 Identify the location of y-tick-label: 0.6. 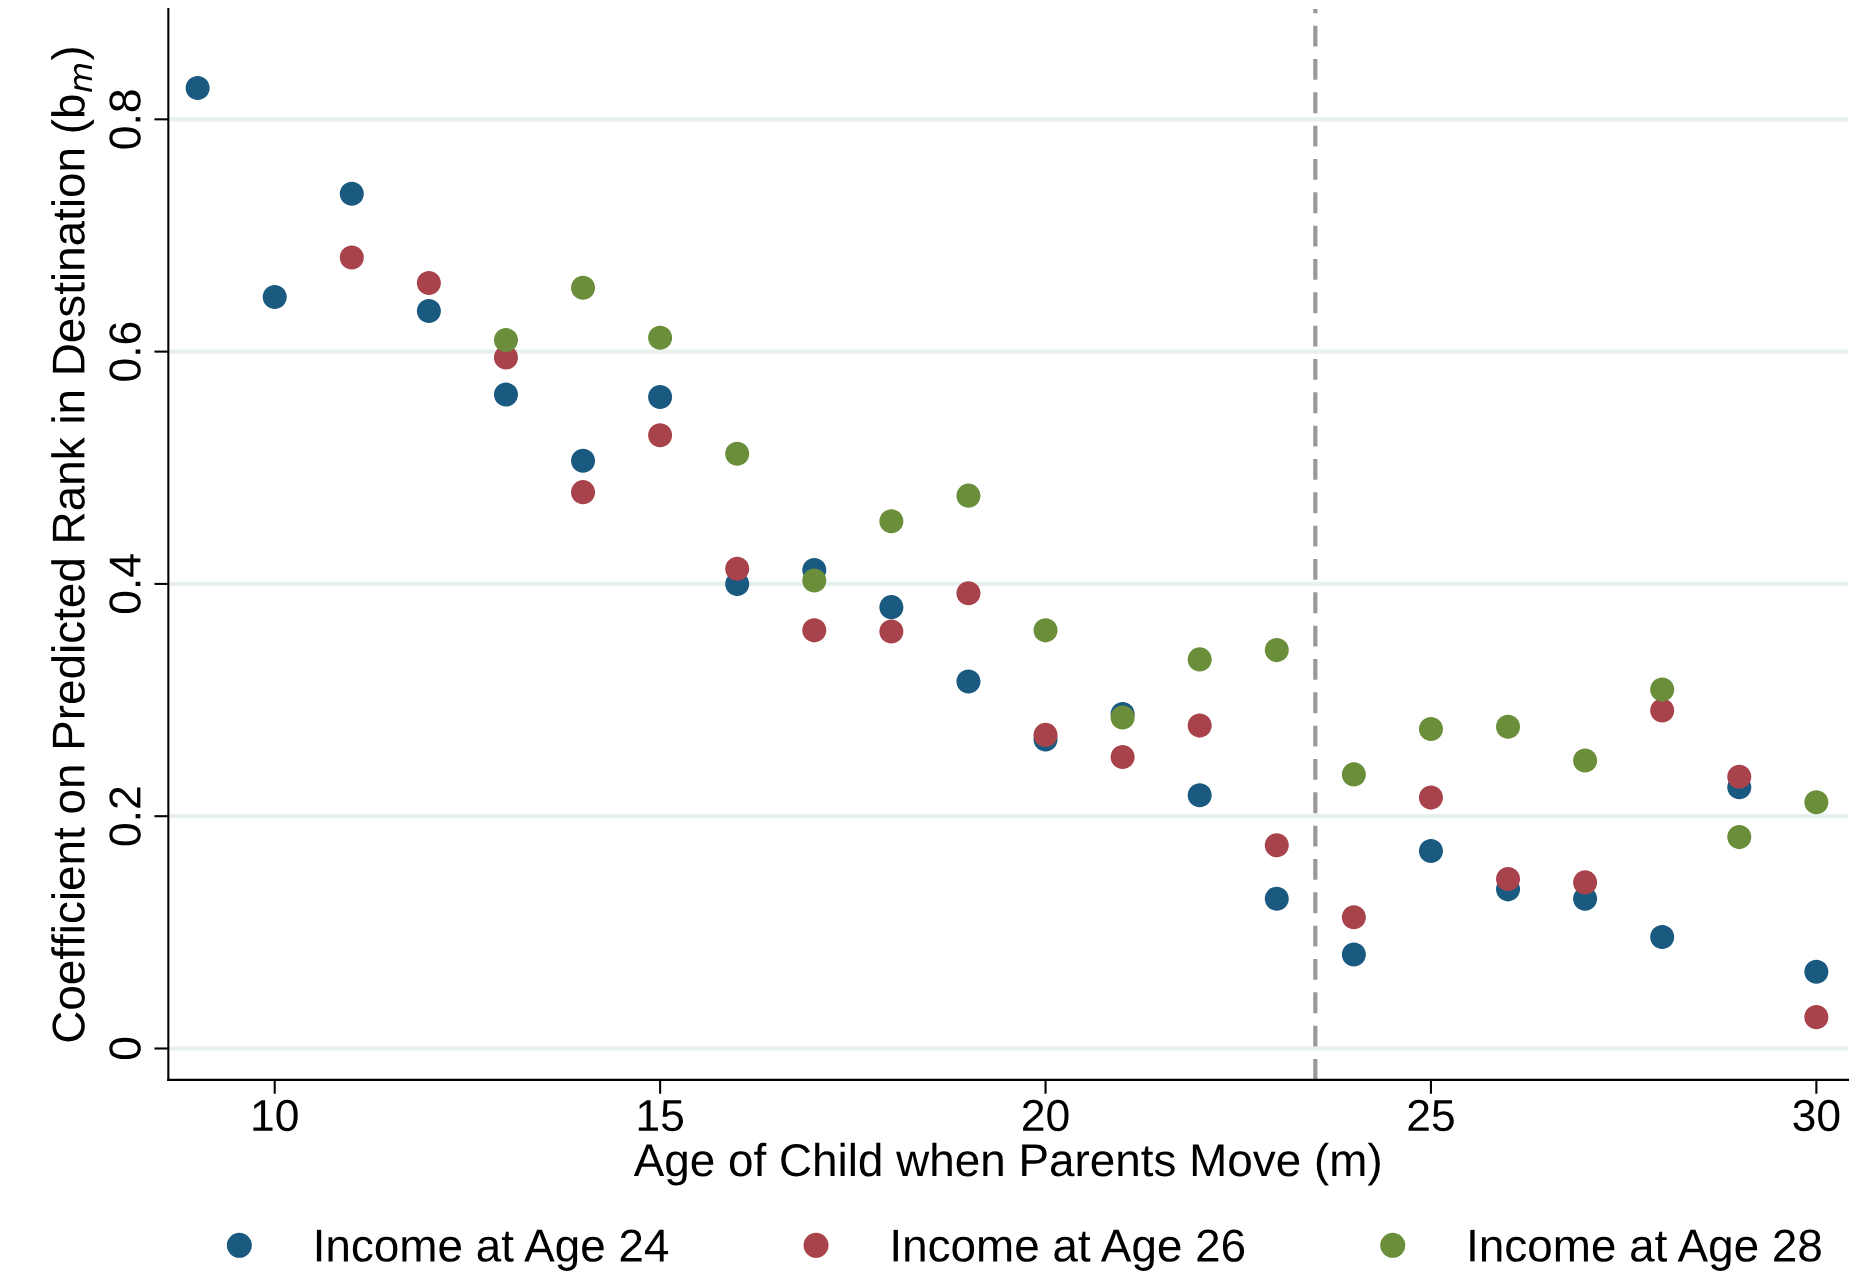
(125, 351).